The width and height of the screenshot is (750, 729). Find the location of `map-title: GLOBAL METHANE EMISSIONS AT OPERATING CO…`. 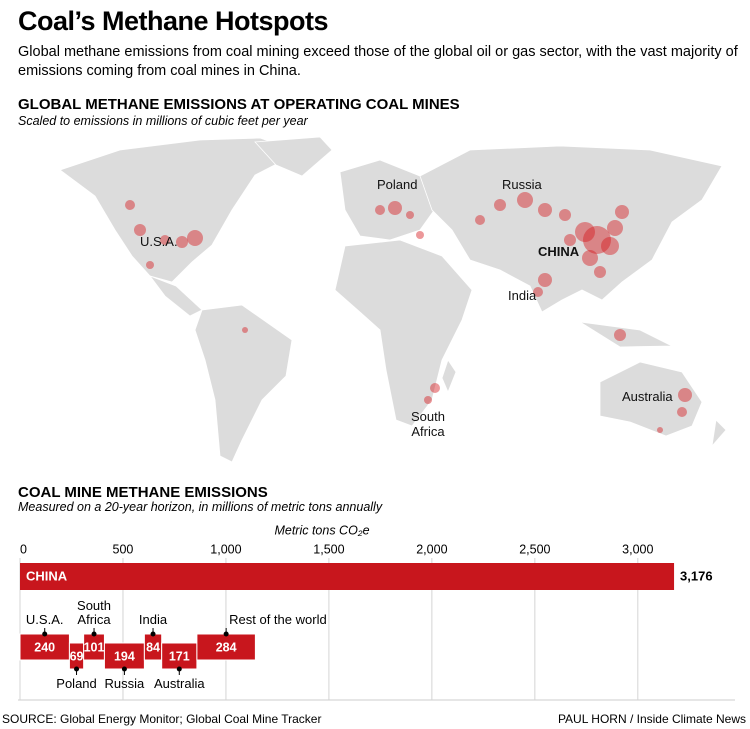

map-title: GLOBAL METHANE EMISSIONS AT OPERATING CO… is located at coordinates (239, 104).